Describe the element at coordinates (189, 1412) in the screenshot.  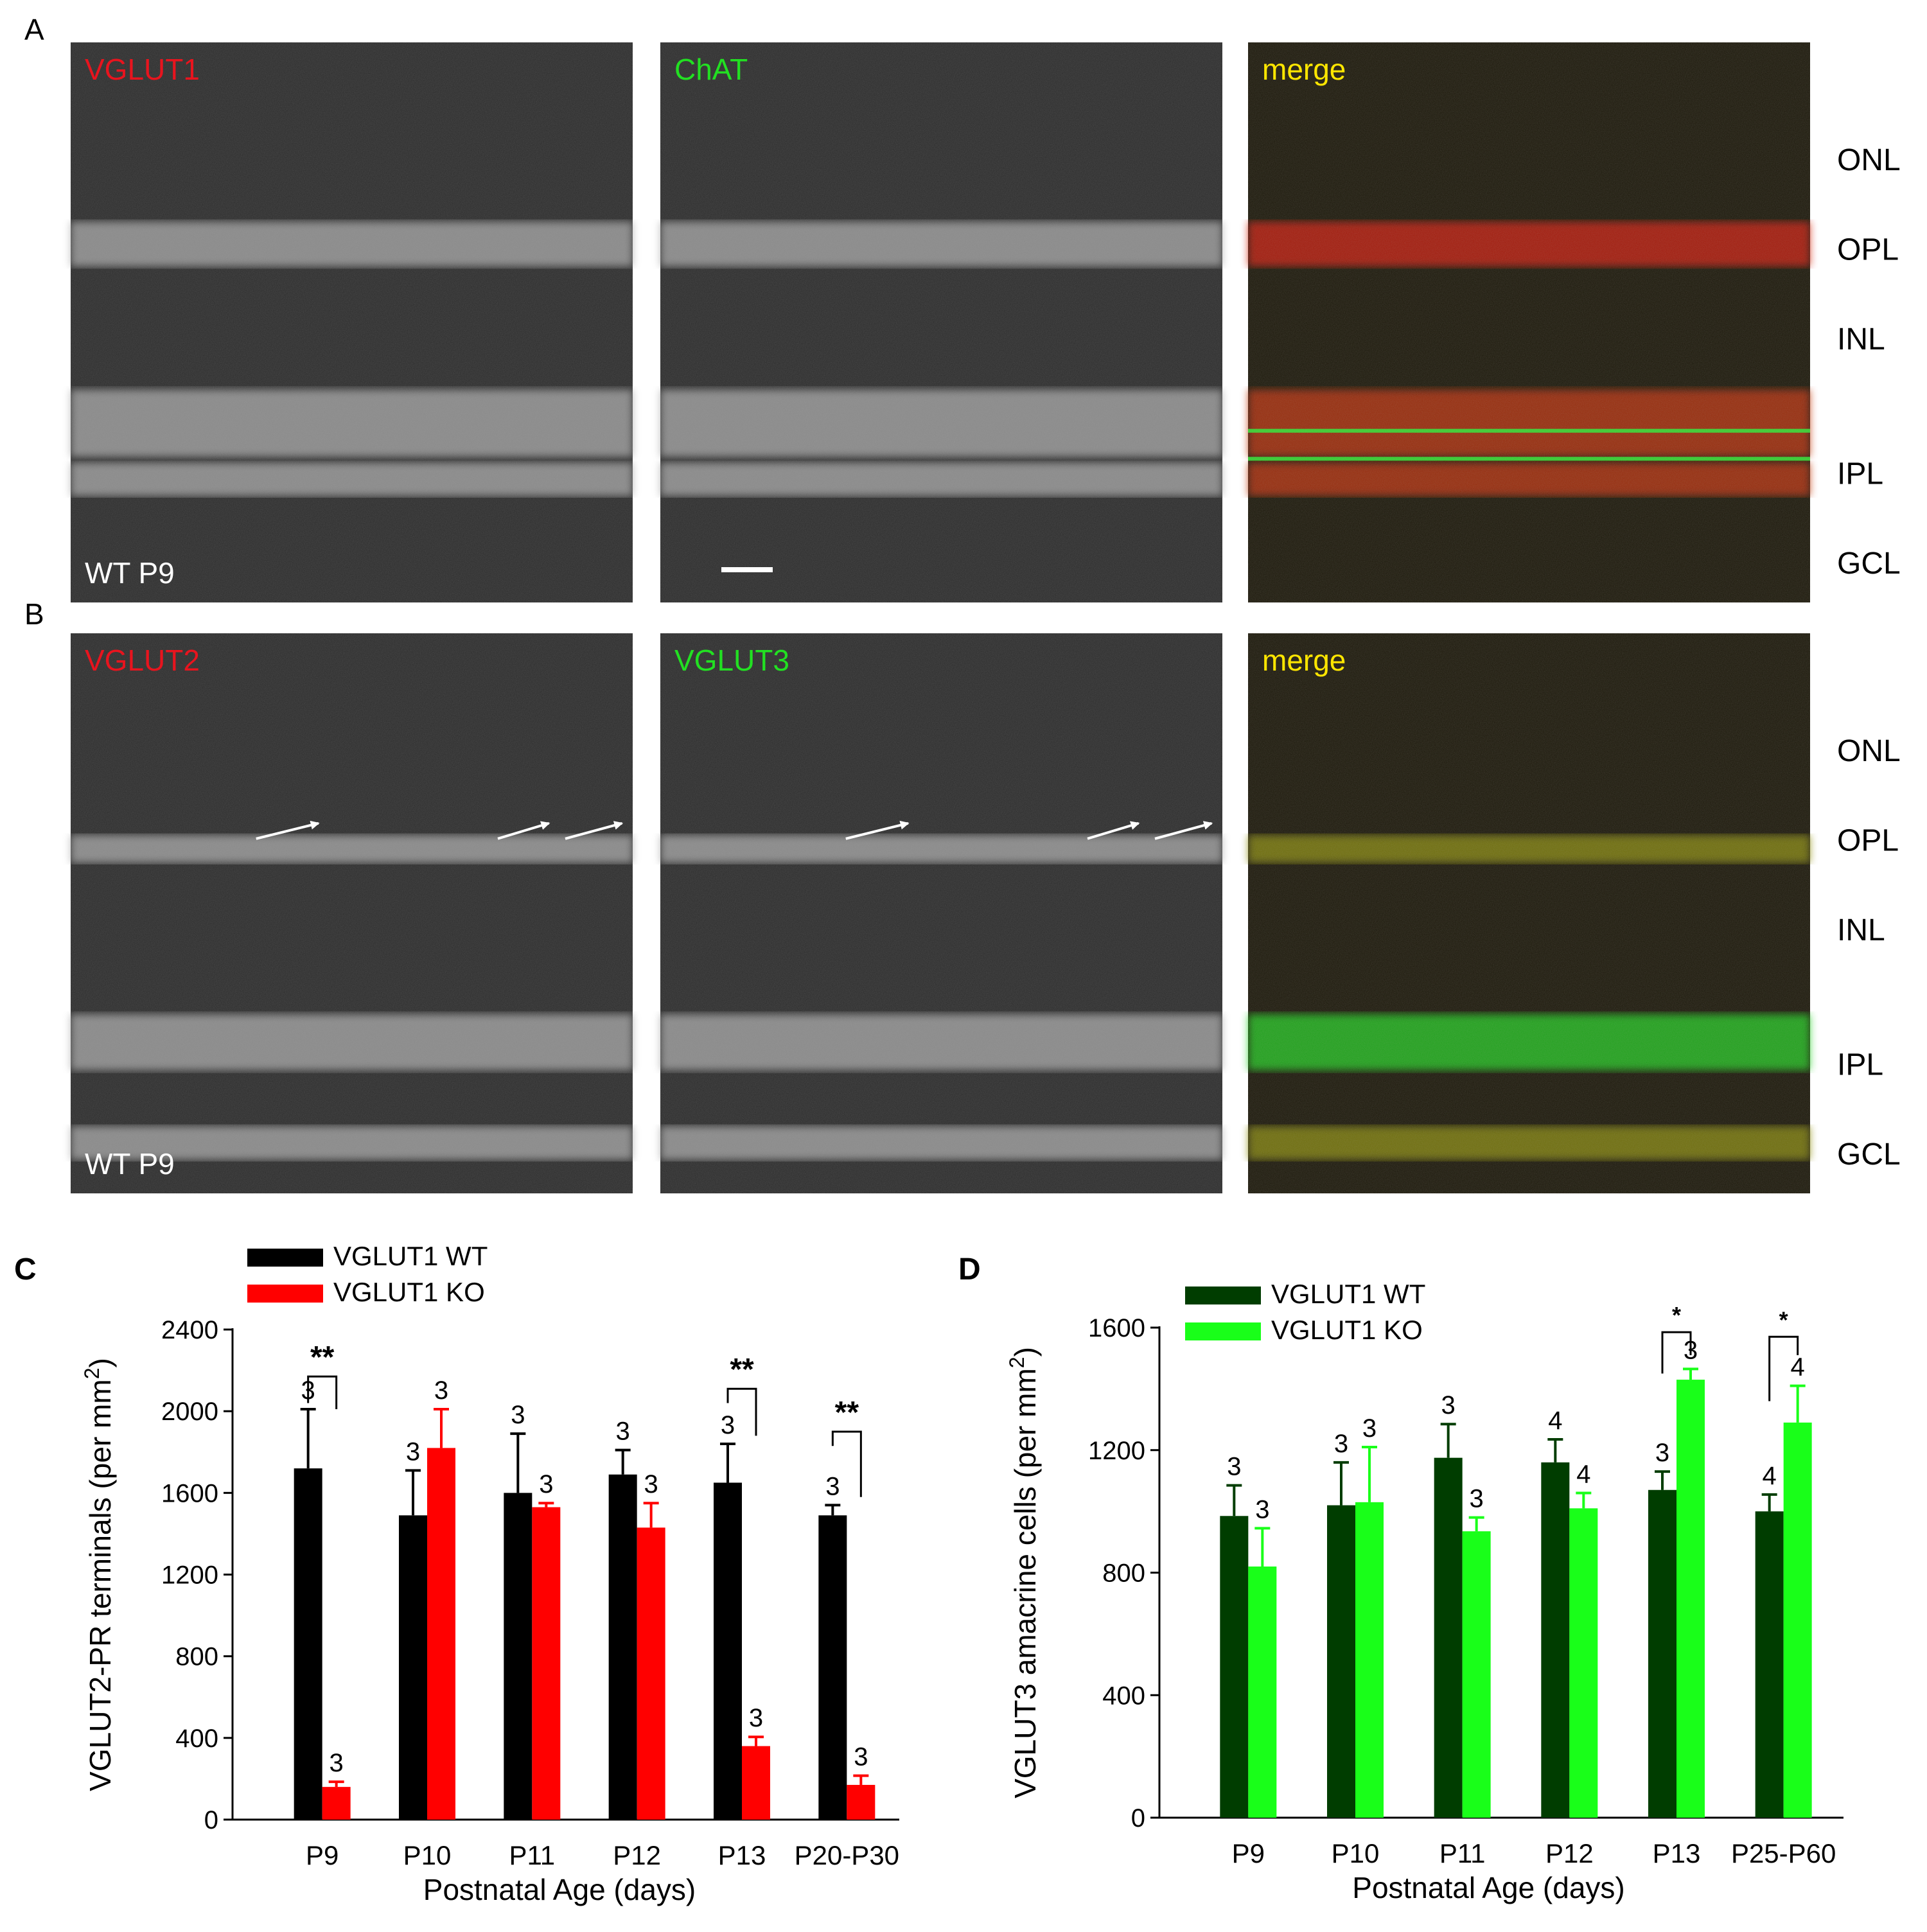
I see `y-tick-label: 2000` at that location.